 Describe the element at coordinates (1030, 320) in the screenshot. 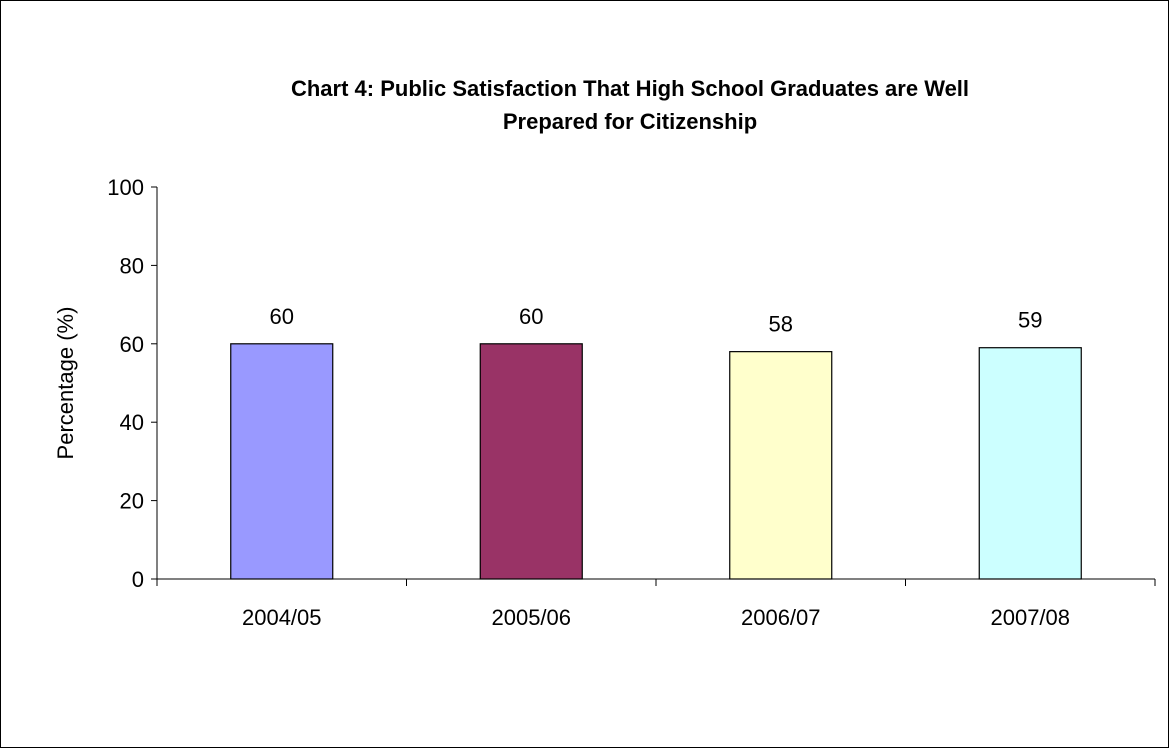

I see `data-label: 59` at that location.